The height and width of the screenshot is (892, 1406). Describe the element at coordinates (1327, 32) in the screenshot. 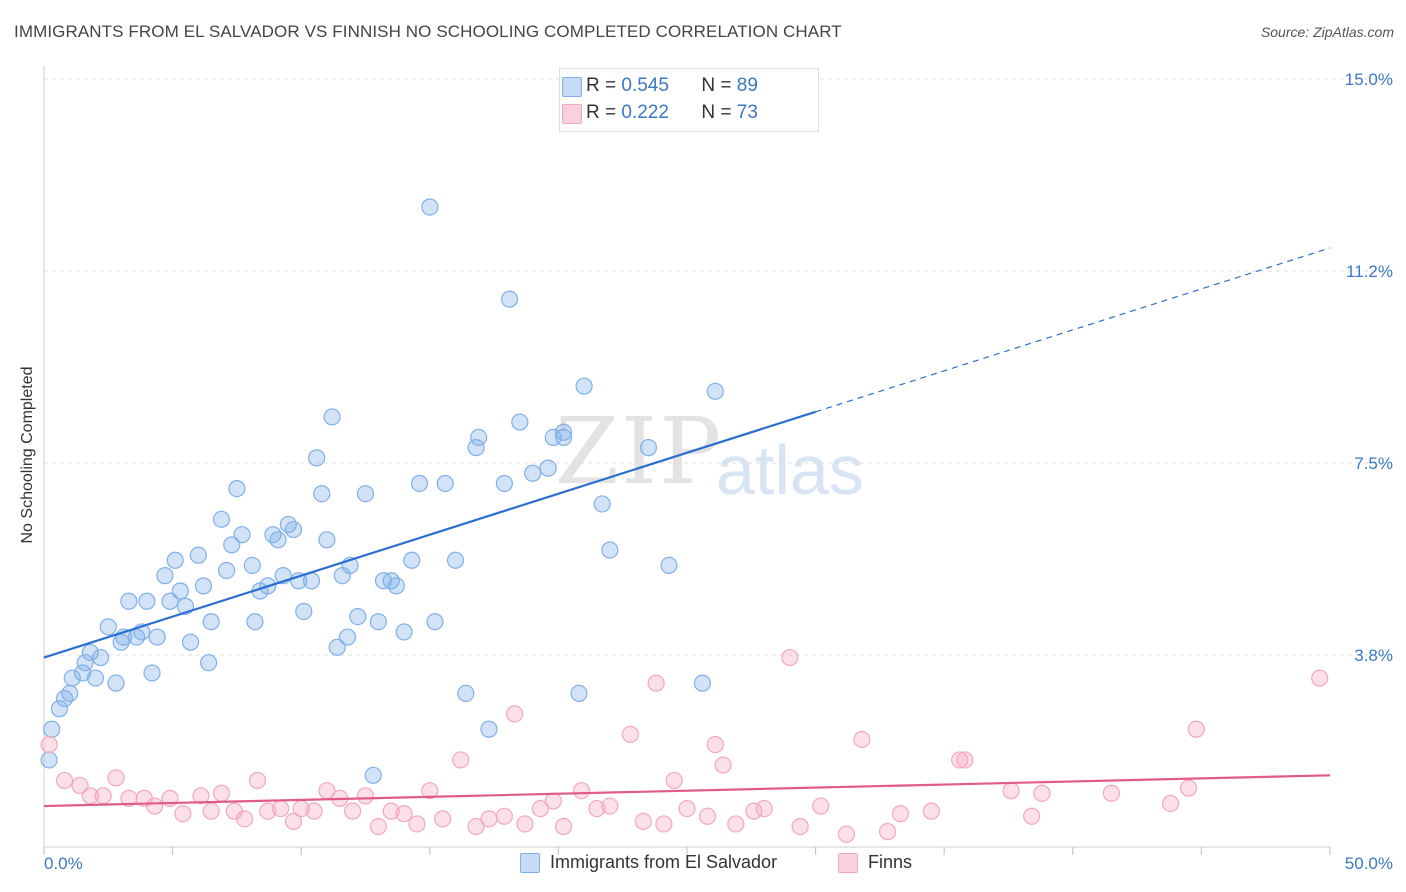

I see `source-label: Source: ZipAtlas.com` at that location.